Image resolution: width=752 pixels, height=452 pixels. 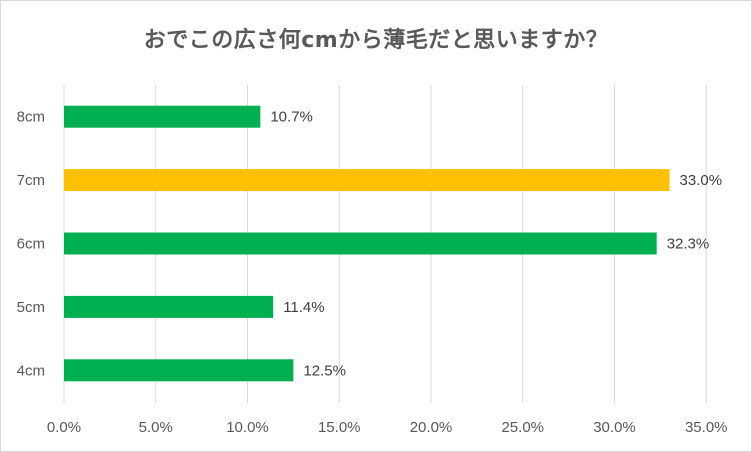 I want to click on data-label: 33.0%, so click(x=701, y=180).